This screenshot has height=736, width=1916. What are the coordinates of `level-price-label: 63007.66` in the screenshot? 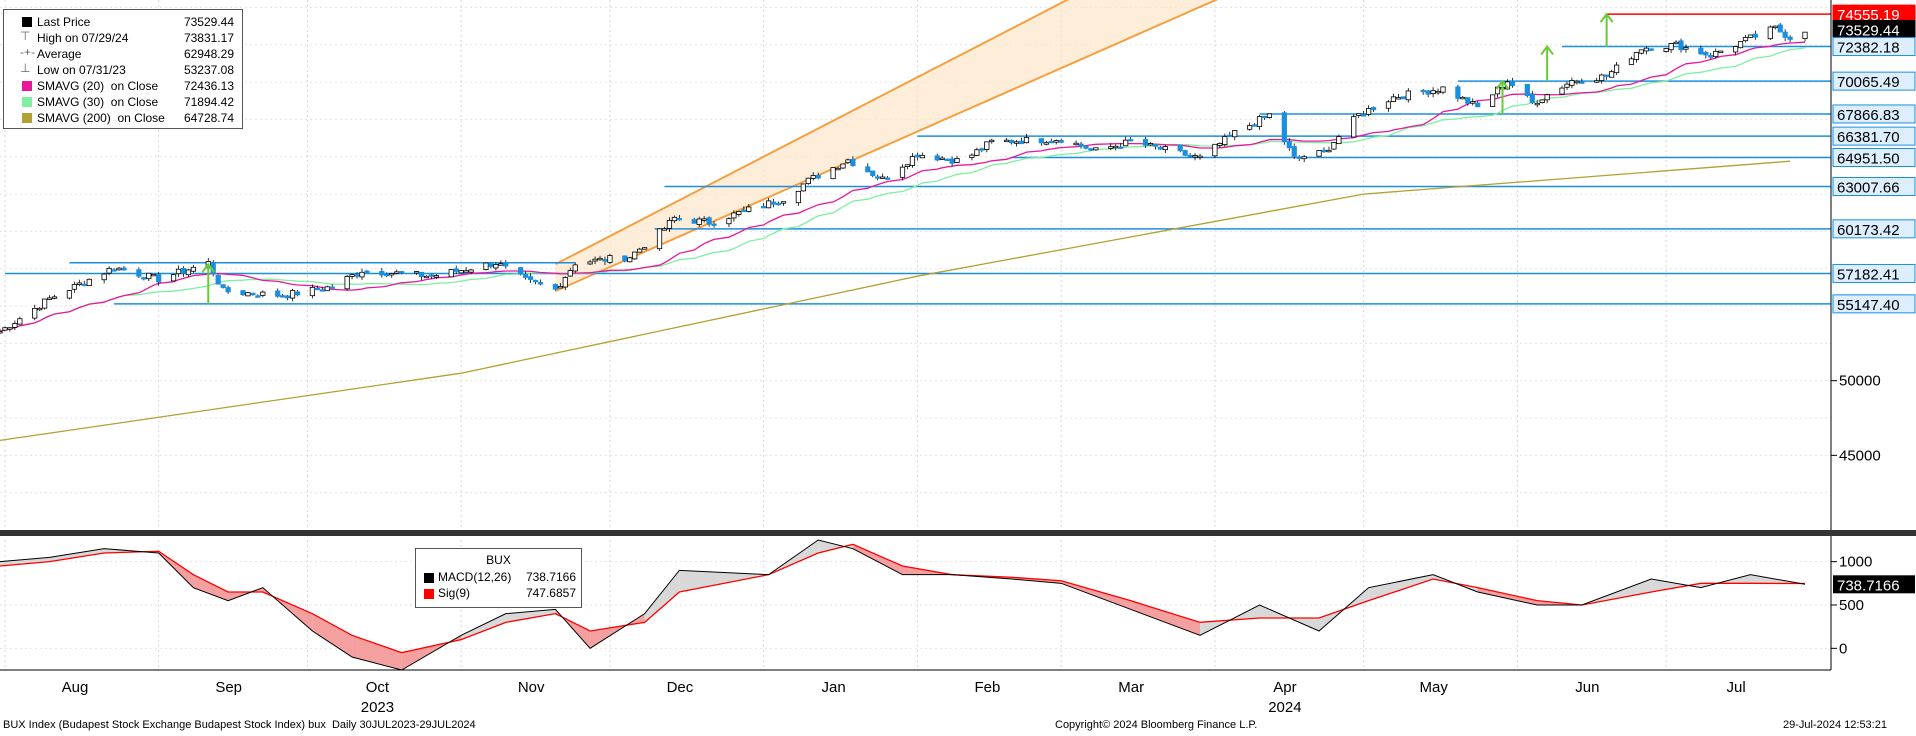 It's located at (1868, 188).